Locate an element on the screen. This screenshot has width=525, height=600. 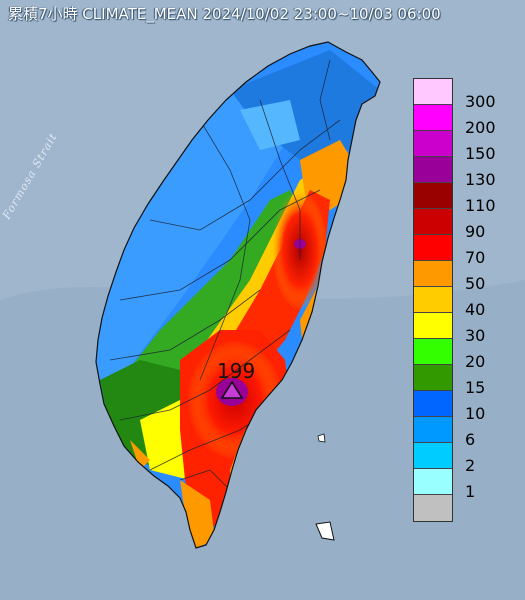
color-legend is located at coordinates (433, 300).